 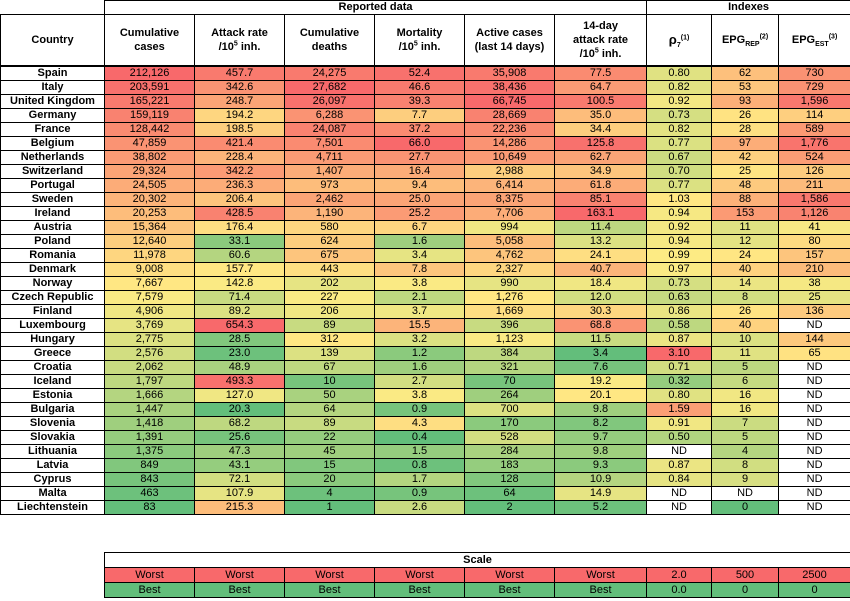 What do you see at coordinates (745, 269) in the screenshot?
I see `epg-rep-cell: 40` at bounding box center [745, 269].